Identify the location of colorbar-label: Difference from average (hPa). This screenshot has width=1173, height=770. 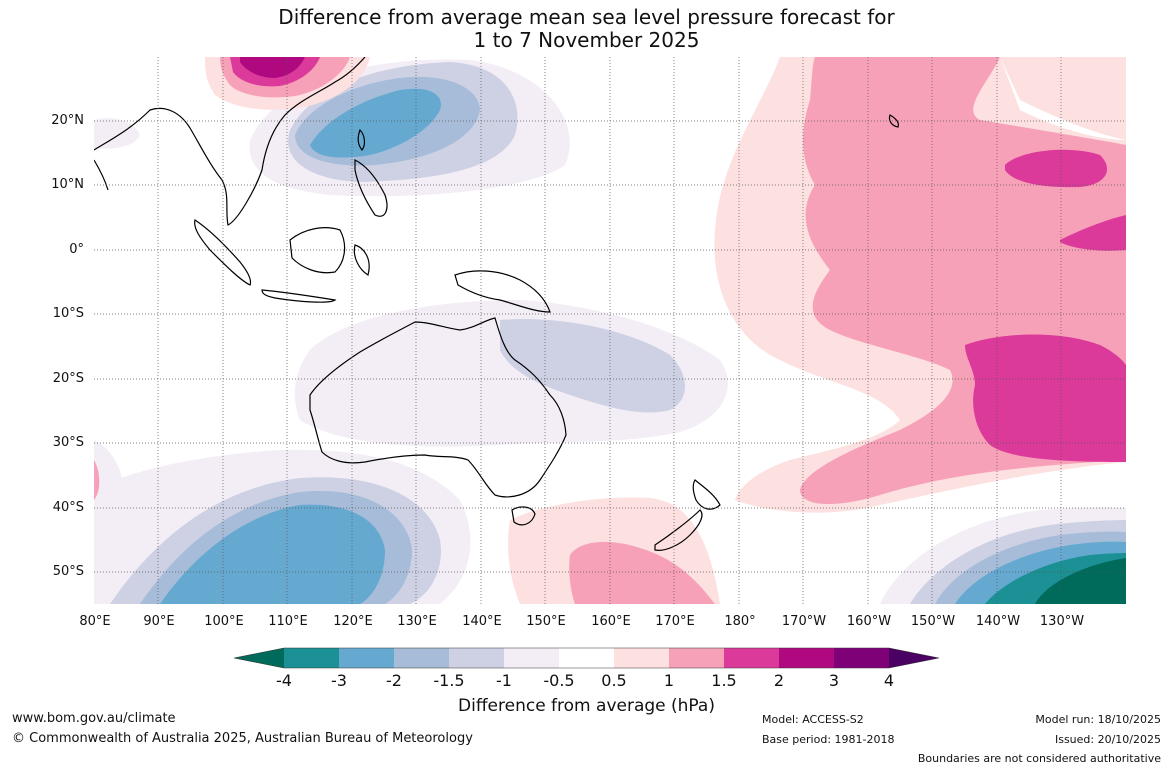
(586, 706).